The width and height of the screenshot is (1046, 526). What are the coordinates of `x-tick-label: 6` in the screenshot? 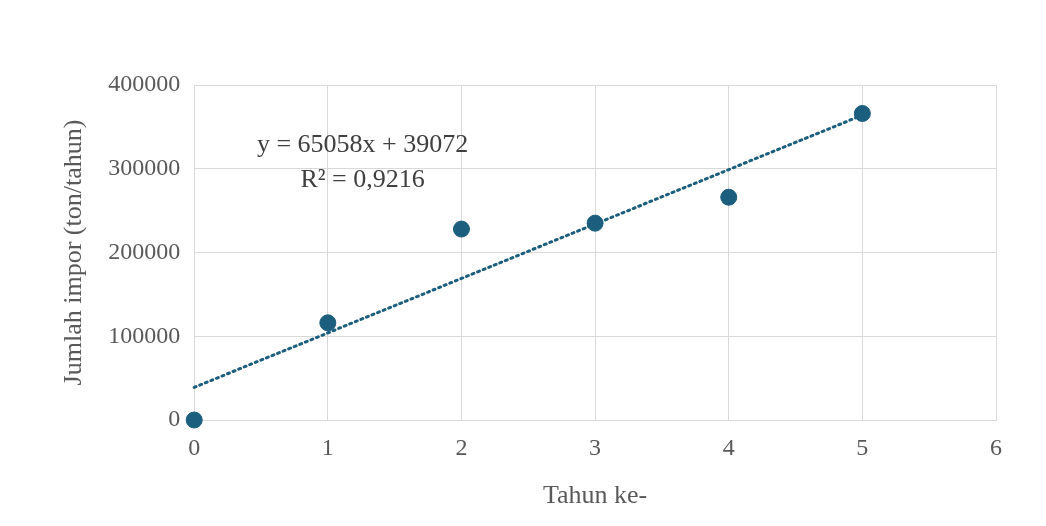 It's located at (996, 446).